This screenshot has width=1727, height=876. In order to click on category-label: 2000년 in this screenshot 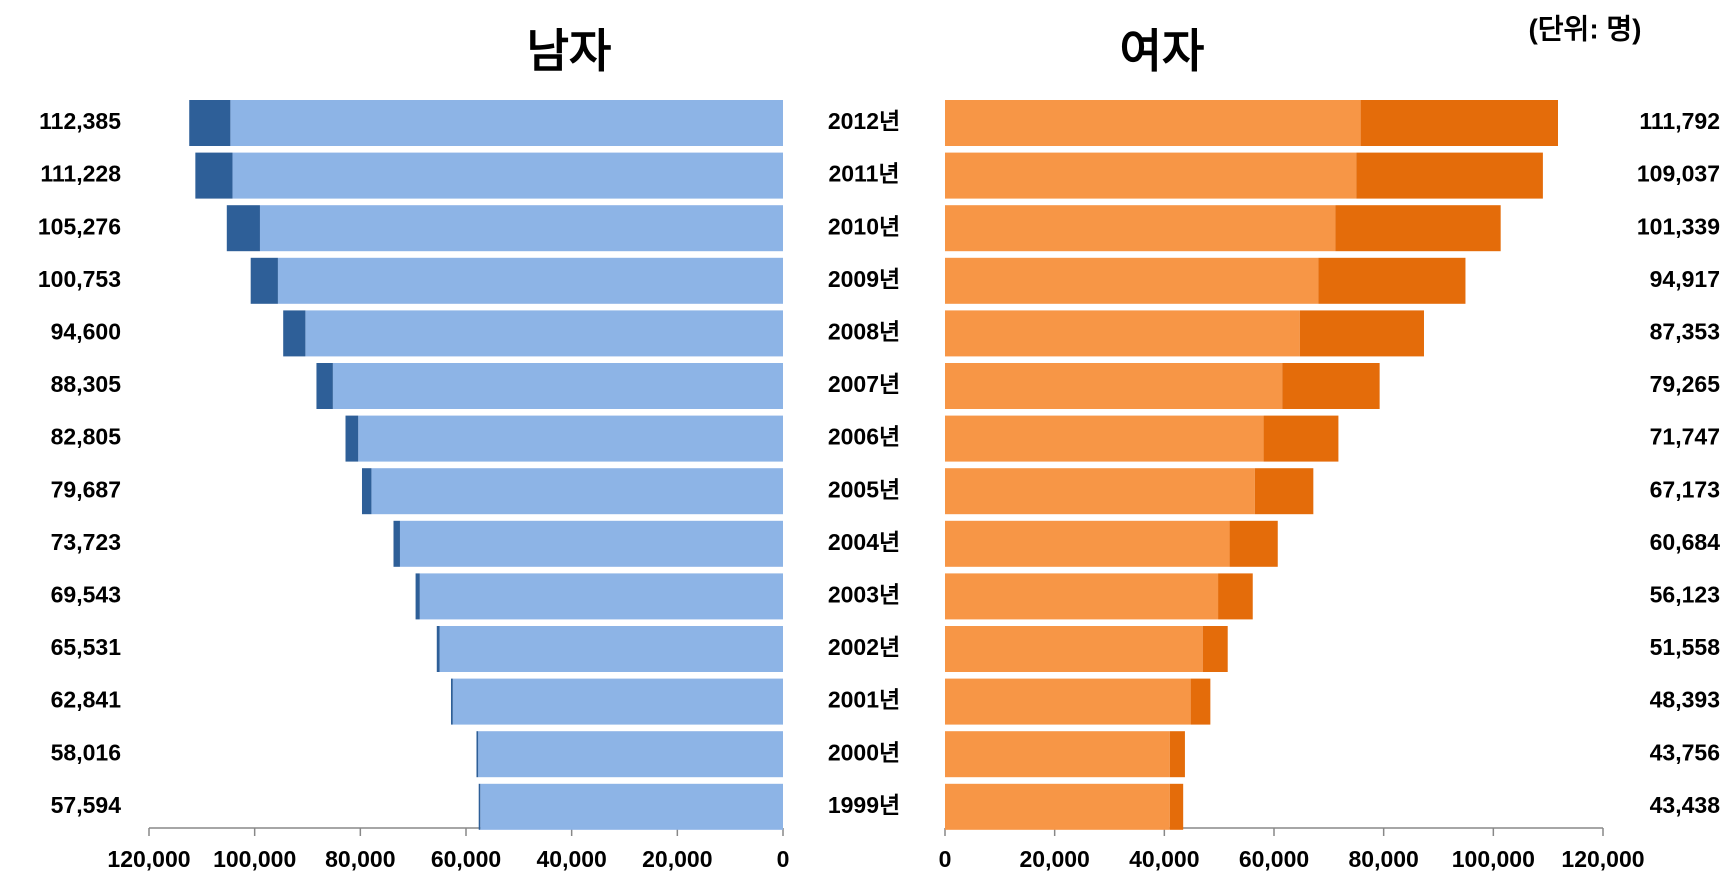, I will do `click(864, 752)`.